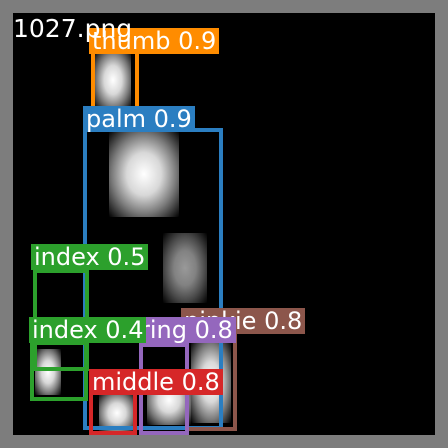 This screenshot has width=448, height=448. I want to click on thumb-blob, so click(113, 80).